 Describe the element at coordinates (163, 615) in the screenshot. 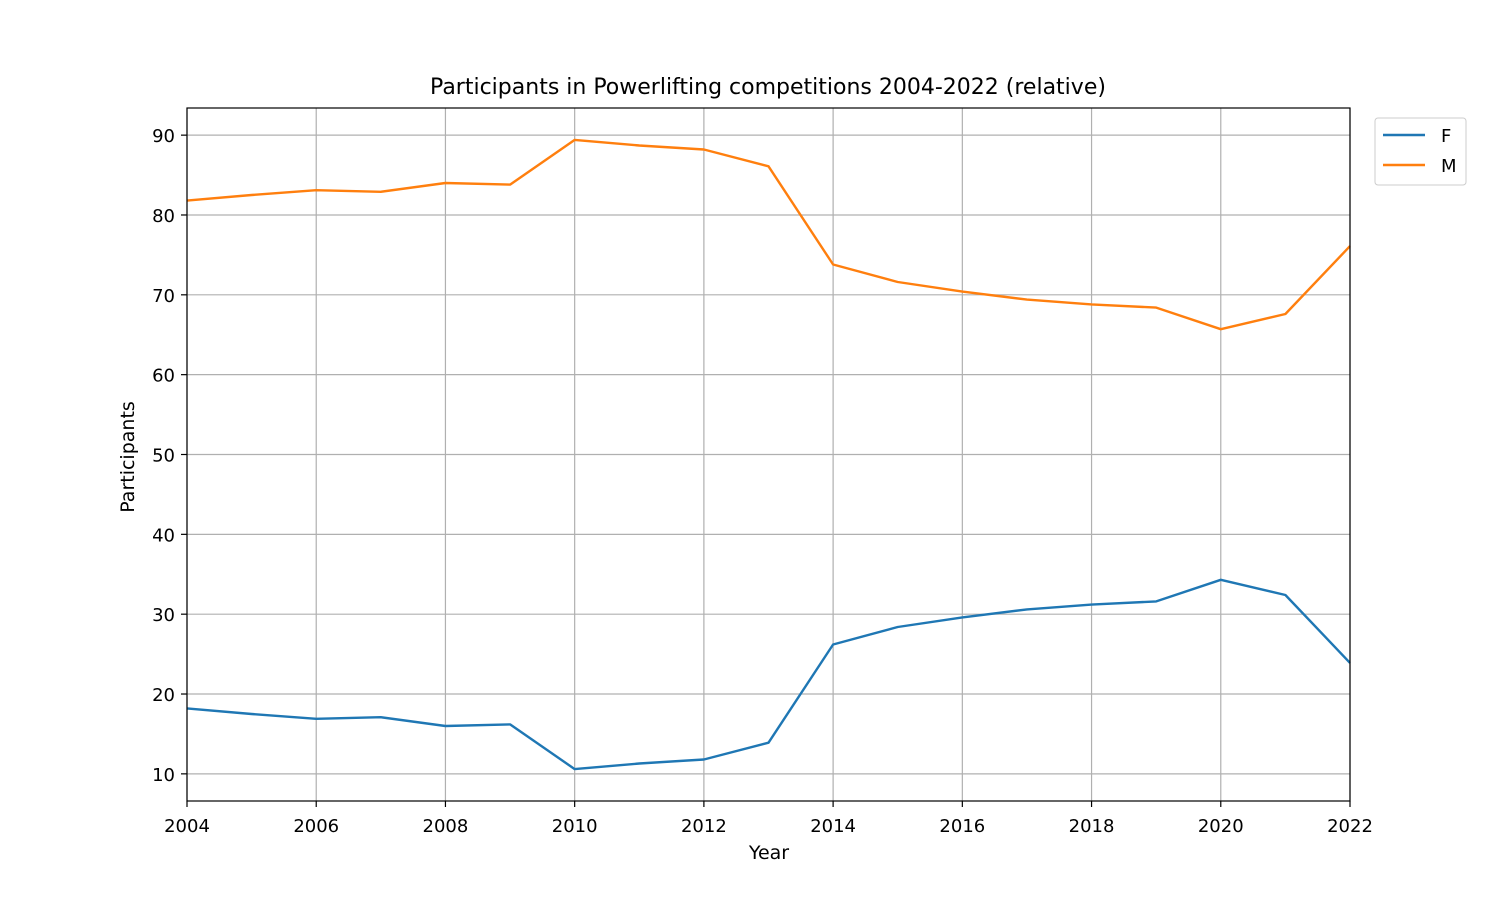

I see `y-tick-label: 30` at that location.